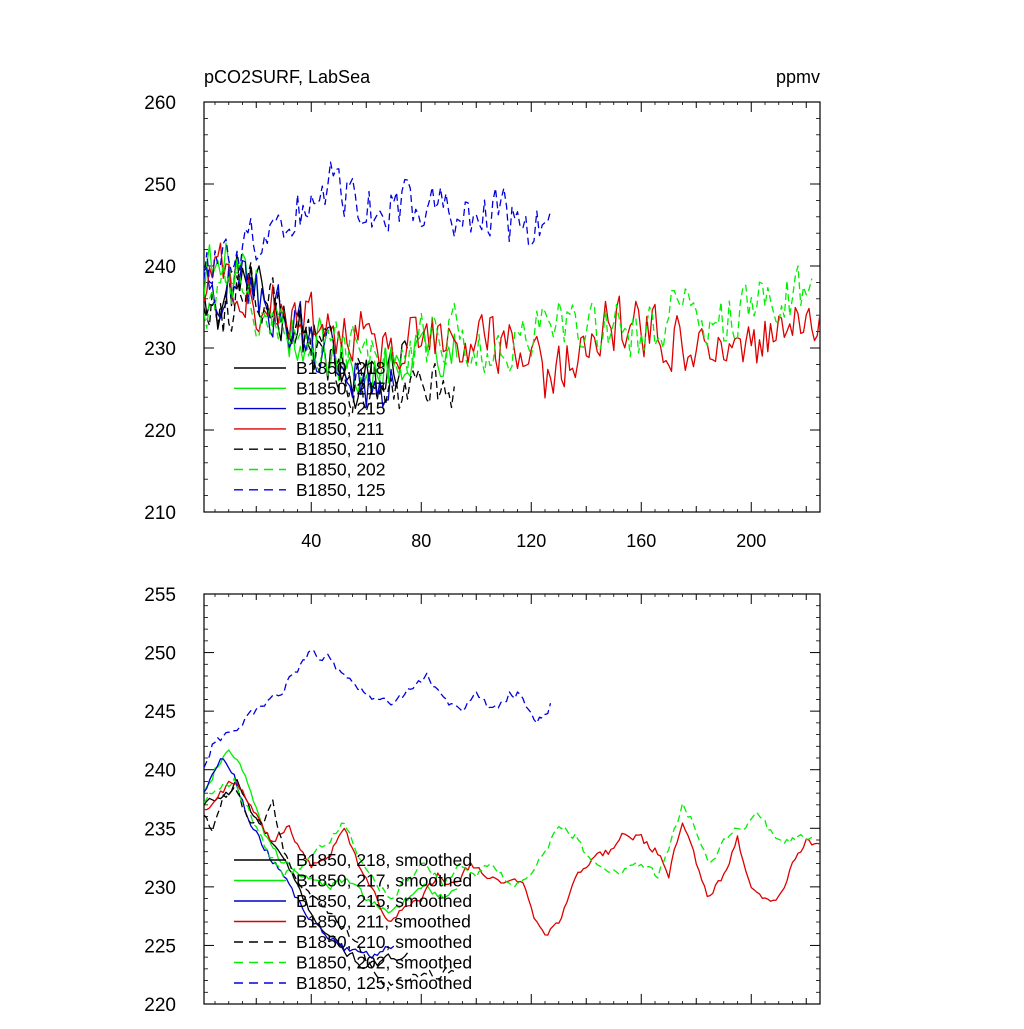  I want to click on legend-label: B1850, 215, so click(341, 409).